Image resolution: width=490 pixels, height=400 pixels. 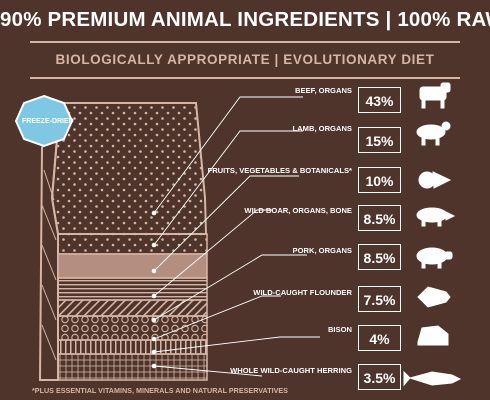 What do you see at coordinates (49, 265) in the screenshot?
I see `bag-side-lines` at bounding box center [49, 265].